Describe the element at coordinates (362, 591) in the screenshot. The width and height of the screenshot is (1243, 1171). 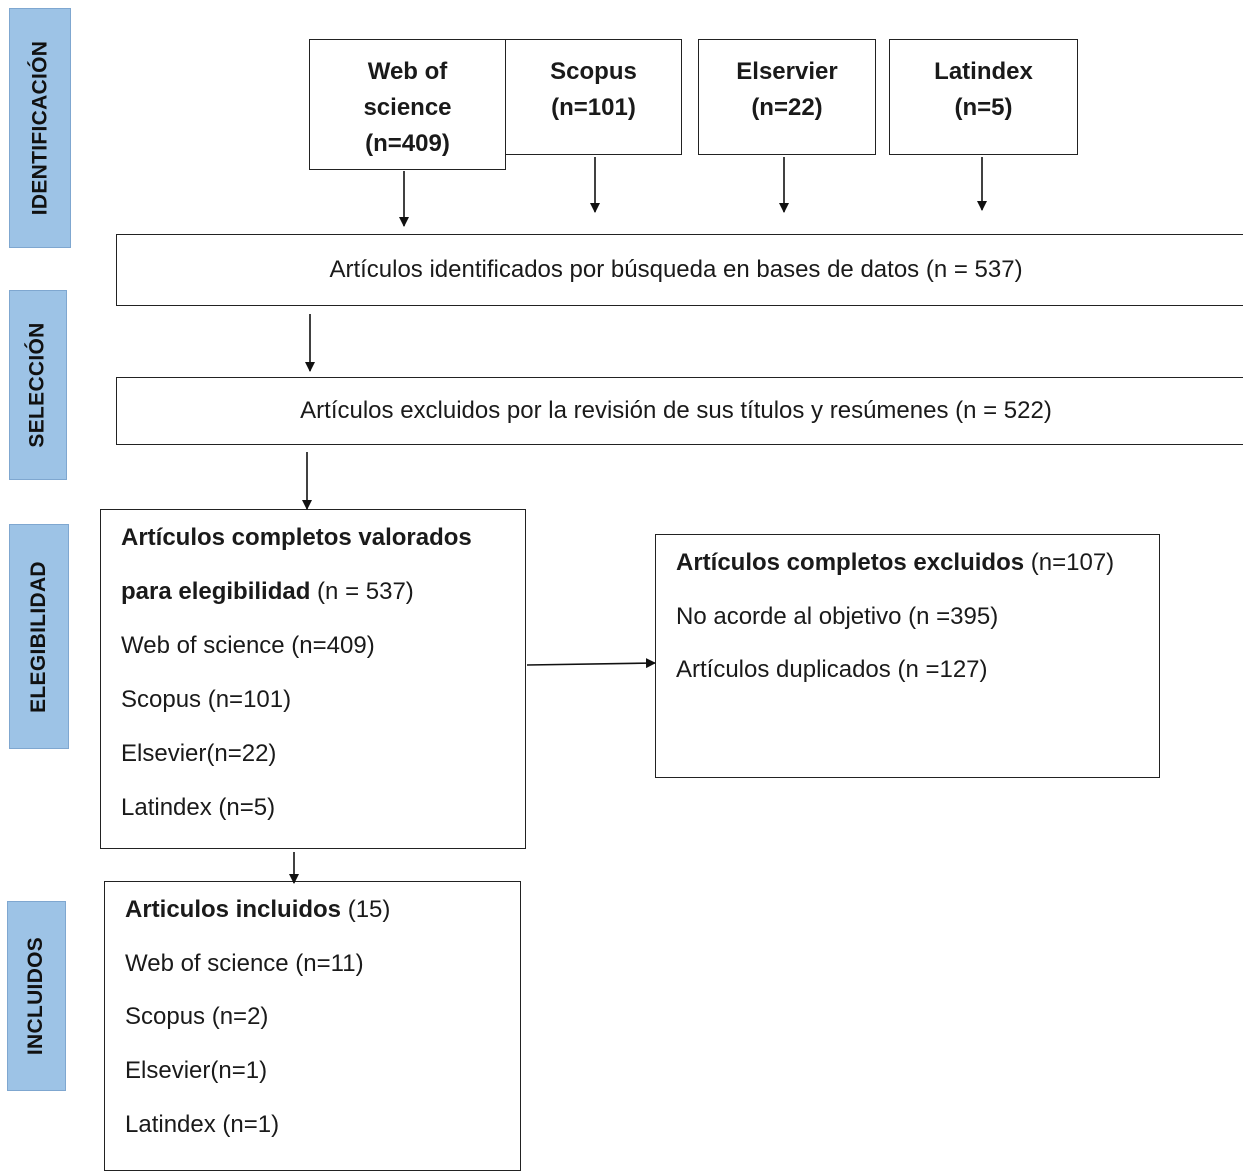
I see `assessed-title-line2-count: (n = 537)` at that location.